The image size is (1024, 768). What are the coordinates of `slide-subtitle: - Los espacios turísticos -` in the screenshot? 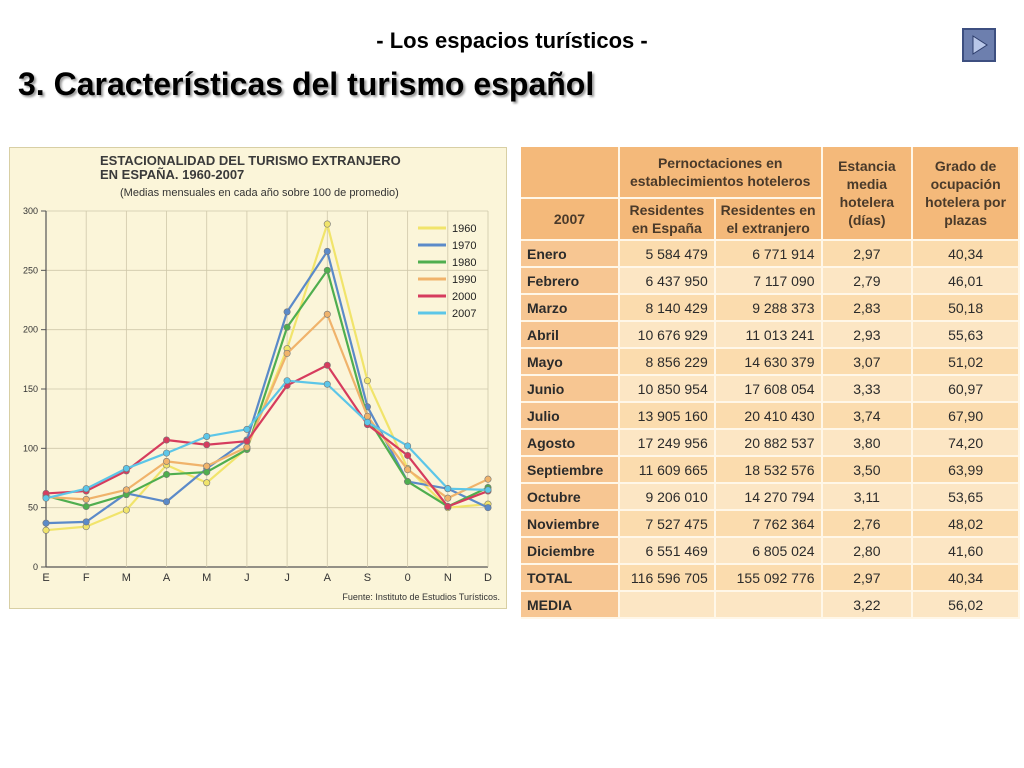 It's located at (512, 40).